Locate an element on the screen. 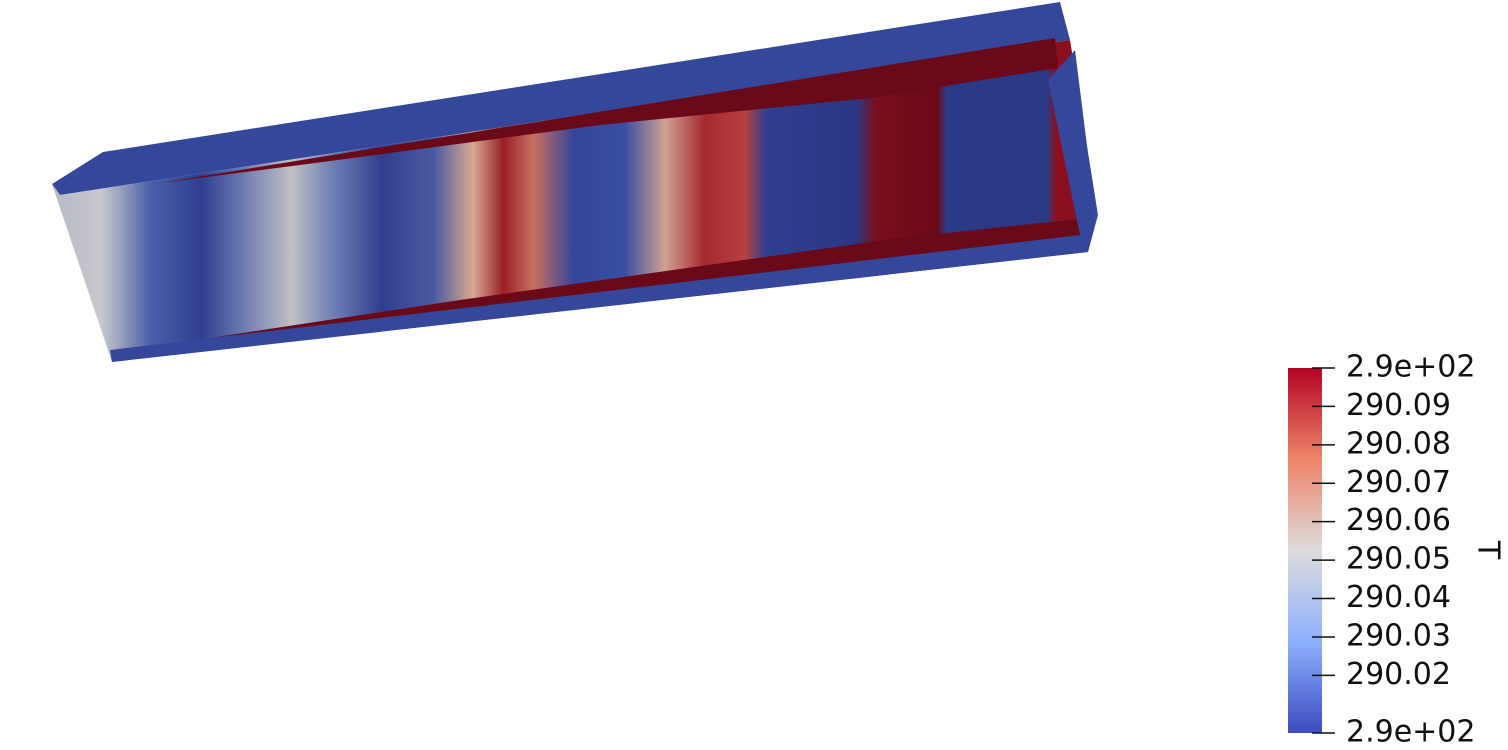 The height and width of the screenshot is (750, 1508). tick-label: 290.07 is located at coordinates (1398, 482).